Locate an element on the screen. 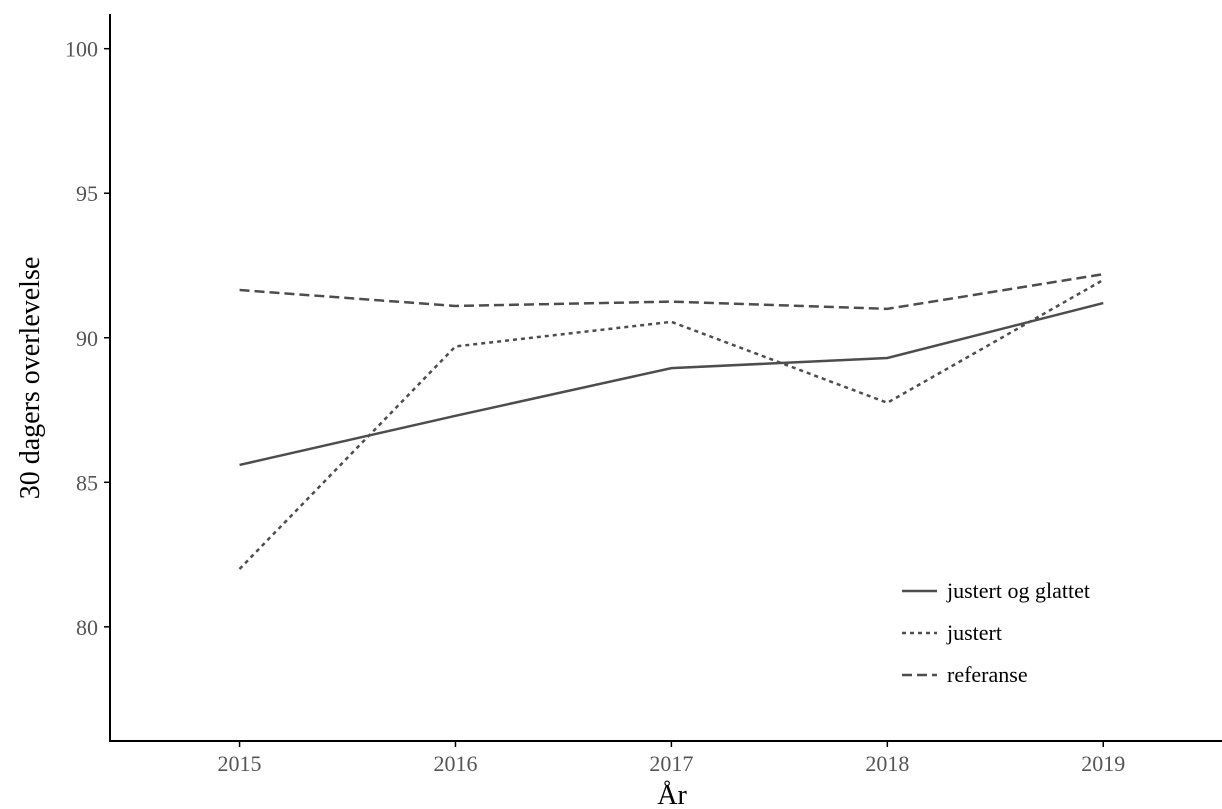 Image resolution: width=1222 pixels, height=809 pixels. x-tick-label: 2015 is located at coordinates (240, 763).